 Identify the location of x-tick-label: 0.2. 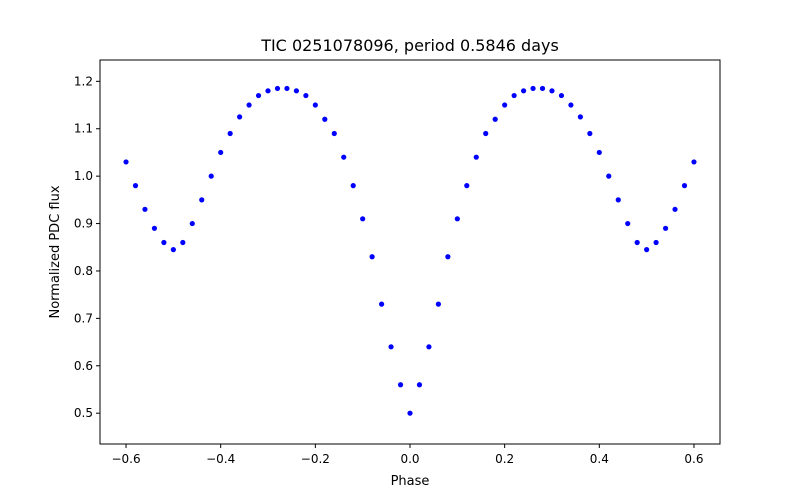
(504, 459).